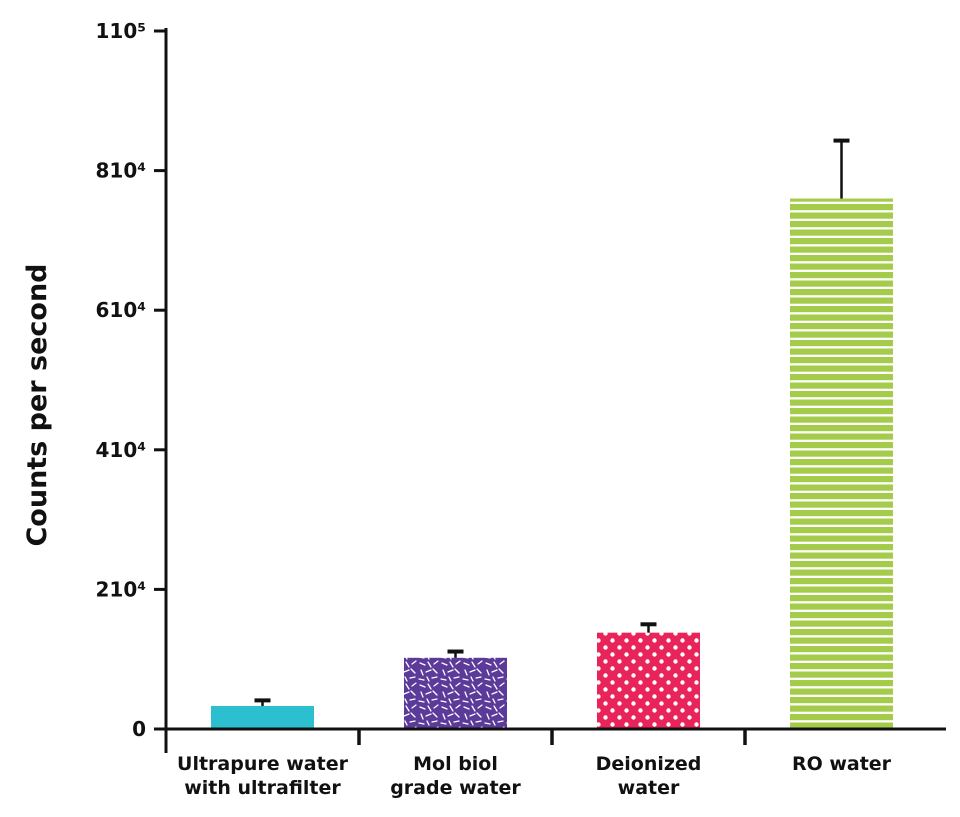 The height and width of the screenshot is (817, 960). Describe the element at coordinates (120, 450) in the screenshot. I see `y-tick-label: 410⁴` at that location.